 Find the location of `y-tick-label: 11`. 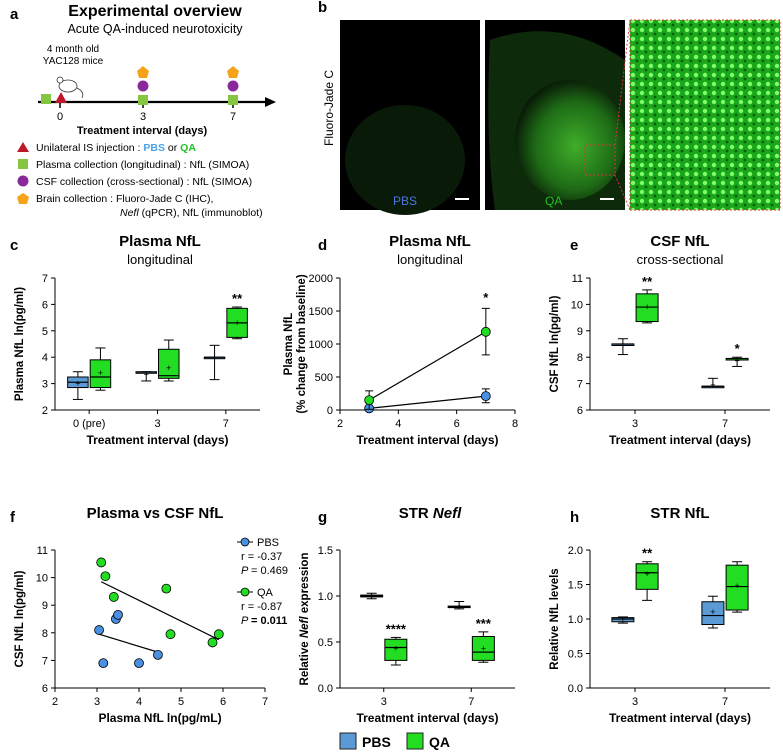

y-tick-label: 11 is located at coordinates (42, 551).